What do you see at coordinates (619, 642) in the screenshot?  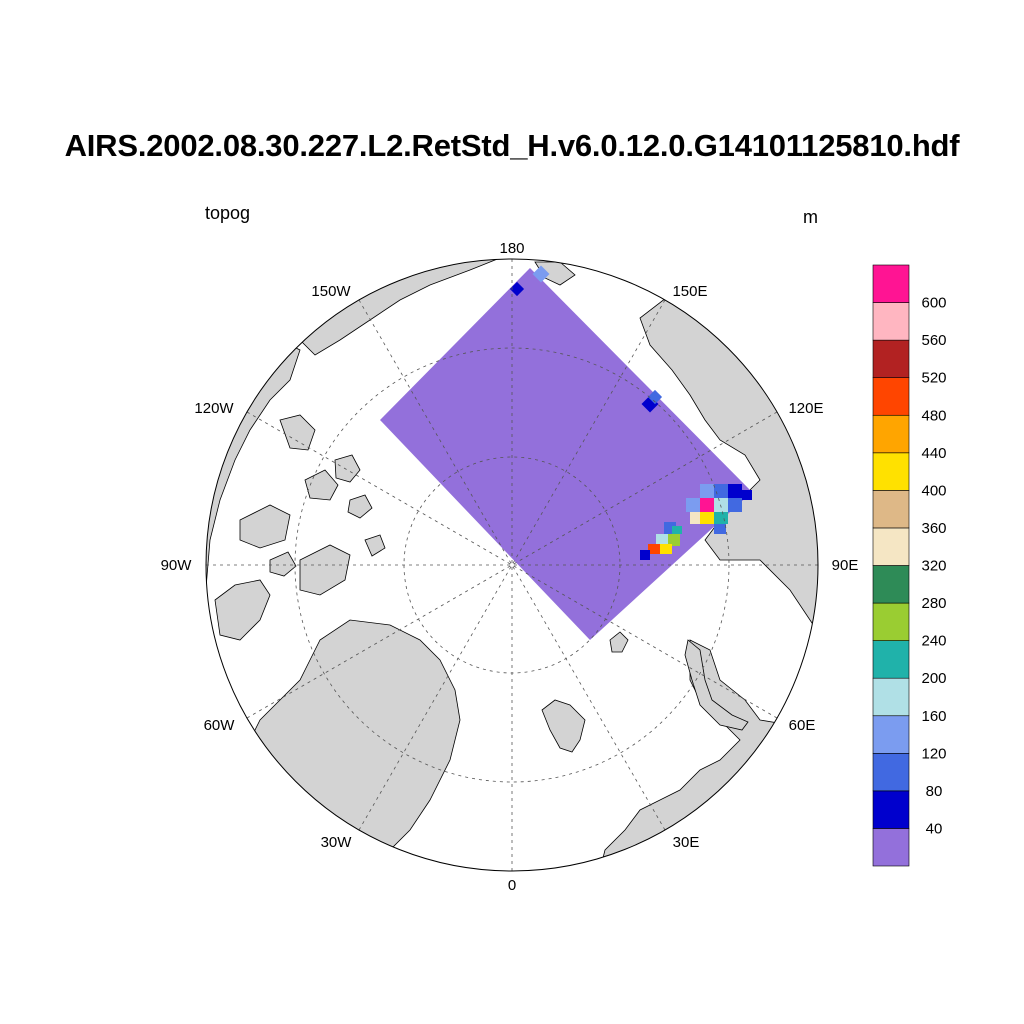 I see `land-franz-josef` at bounding box center [619, 642].